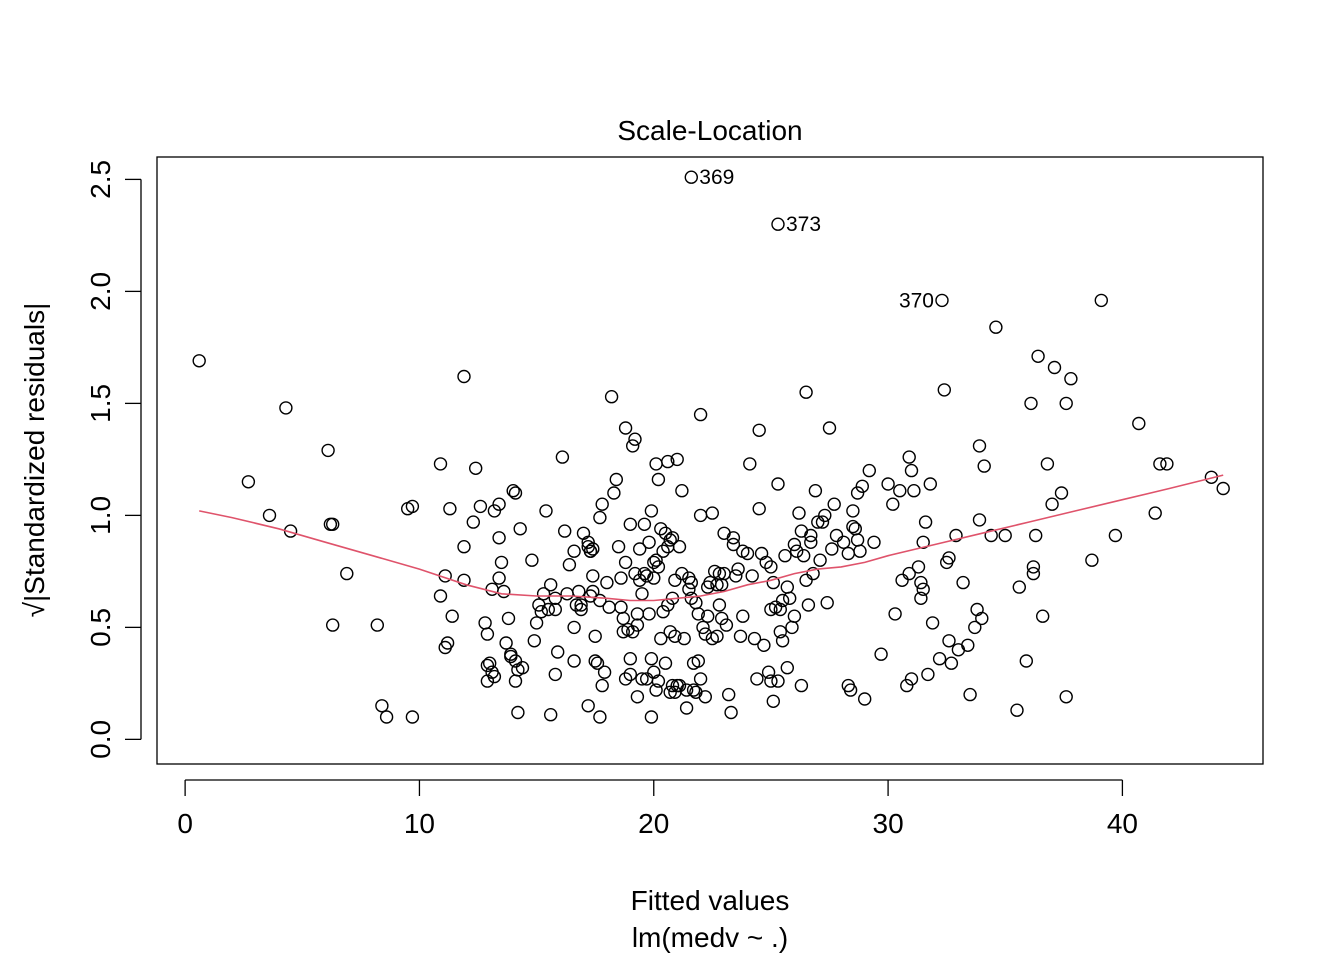  I want to click on x-tick-label: 40, so click(1122, 823).